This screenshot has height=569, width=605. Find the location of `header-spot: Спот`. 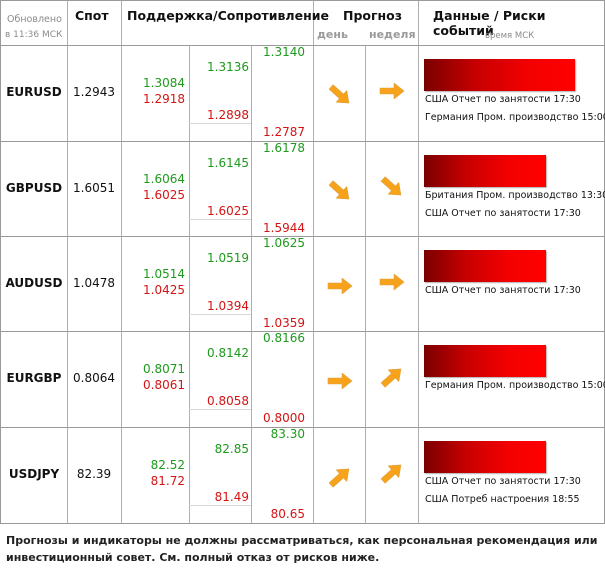

header-spot: Спот is located at coordinates (92, 15).